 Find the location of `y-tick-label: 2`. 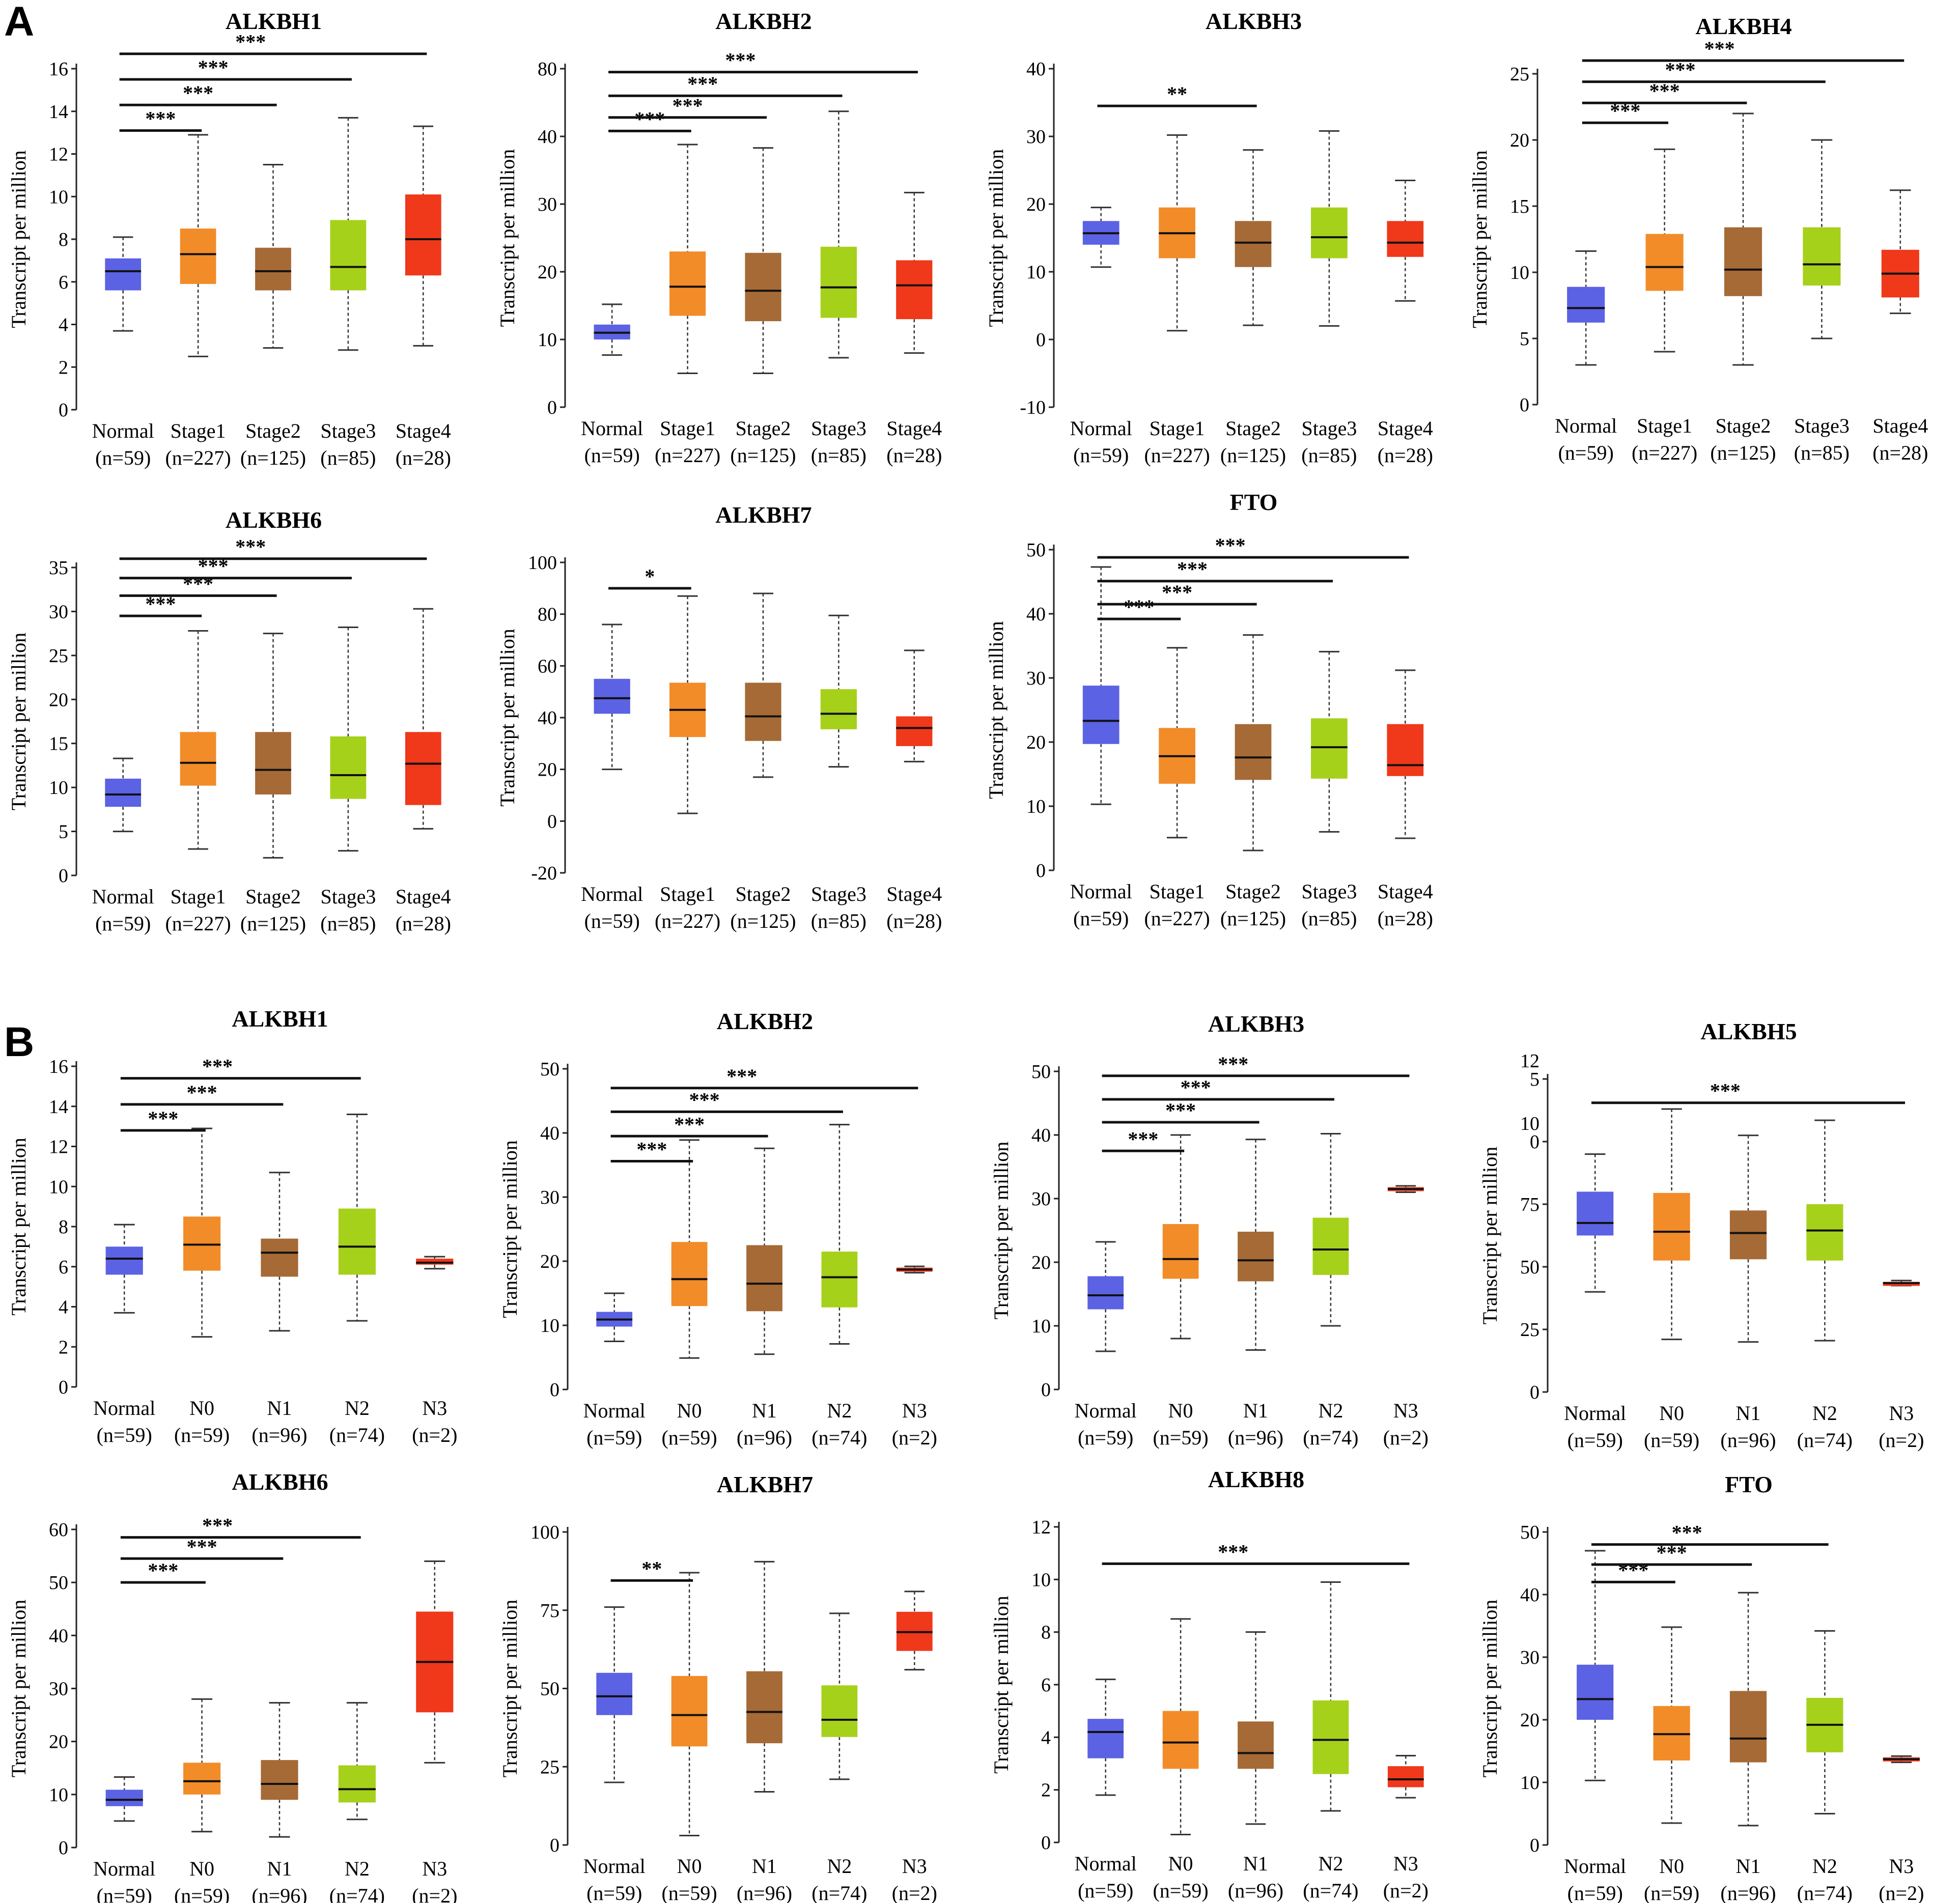

y-tick-label: 2 is located at coordinates (63, 1347).